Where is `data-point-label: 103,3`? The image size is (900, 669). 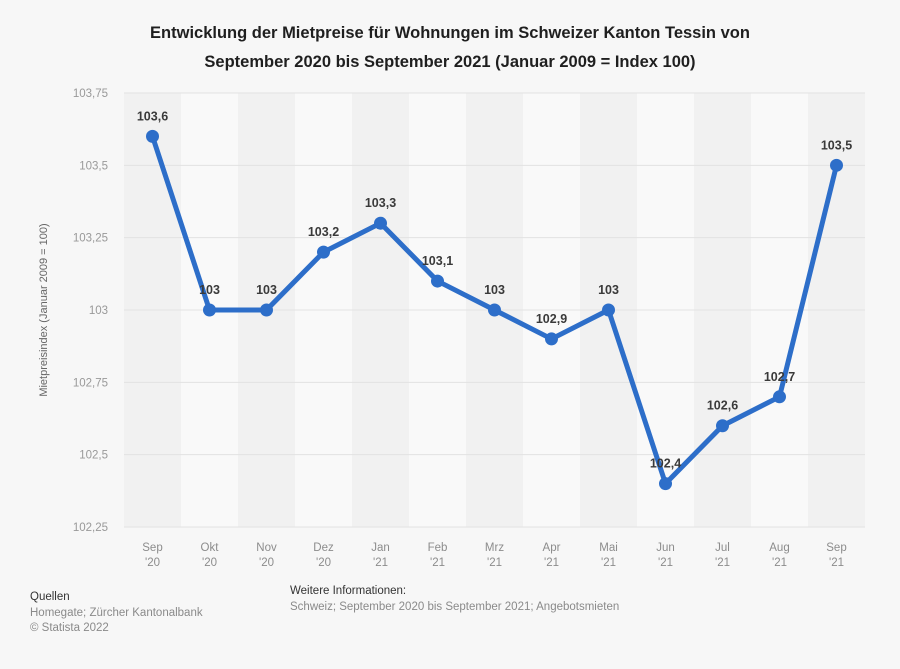 data-point-label: 103,3 is located at coordinates (380, 203).